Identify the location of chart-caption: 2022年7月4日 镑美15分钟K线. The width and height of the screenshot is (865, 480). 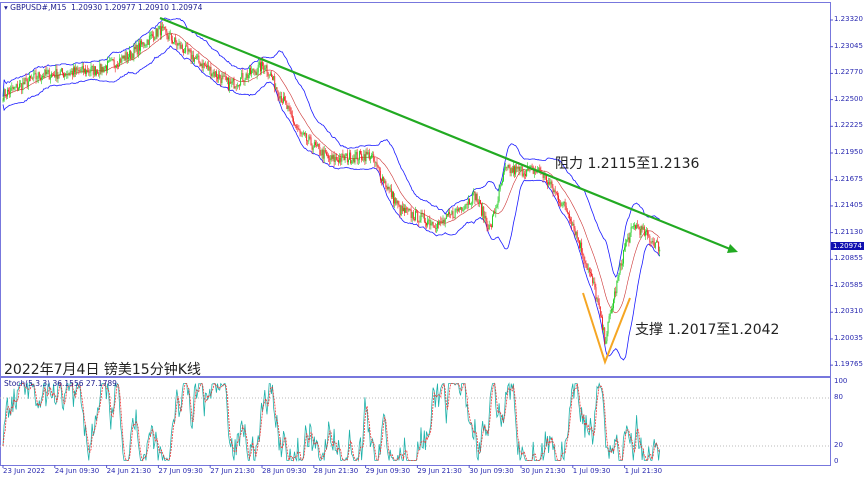
(102, 370).